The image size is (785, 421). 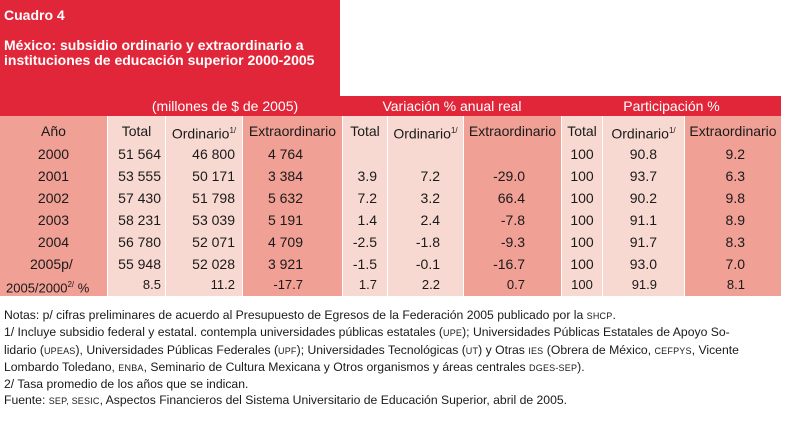 I want to click on col-bg-p-total, so click(x=582, y=206).